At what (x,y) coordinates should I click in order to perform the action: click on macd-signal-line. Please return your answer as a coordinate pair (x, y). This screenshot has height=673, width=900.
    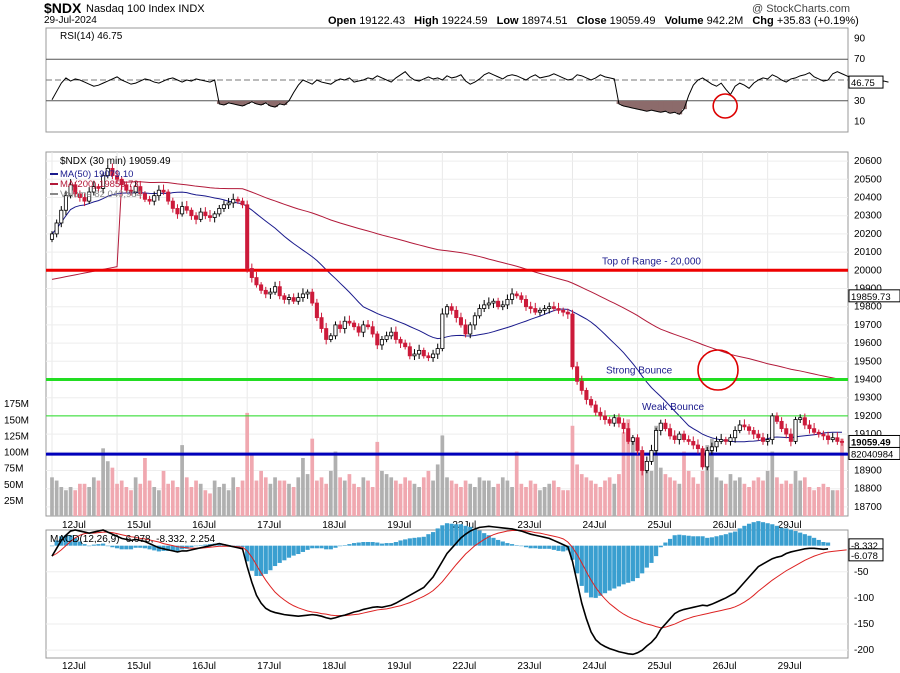
    Looking at the image, I should click on (449, 579).